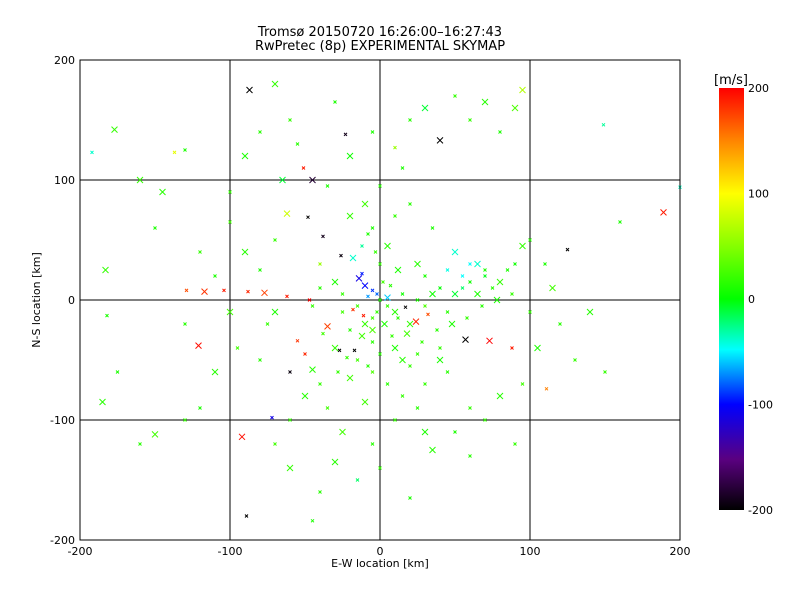  Describe the element at coordinates (62, 540) in the screenshot. I see `y-tick-label: -200` at that location.